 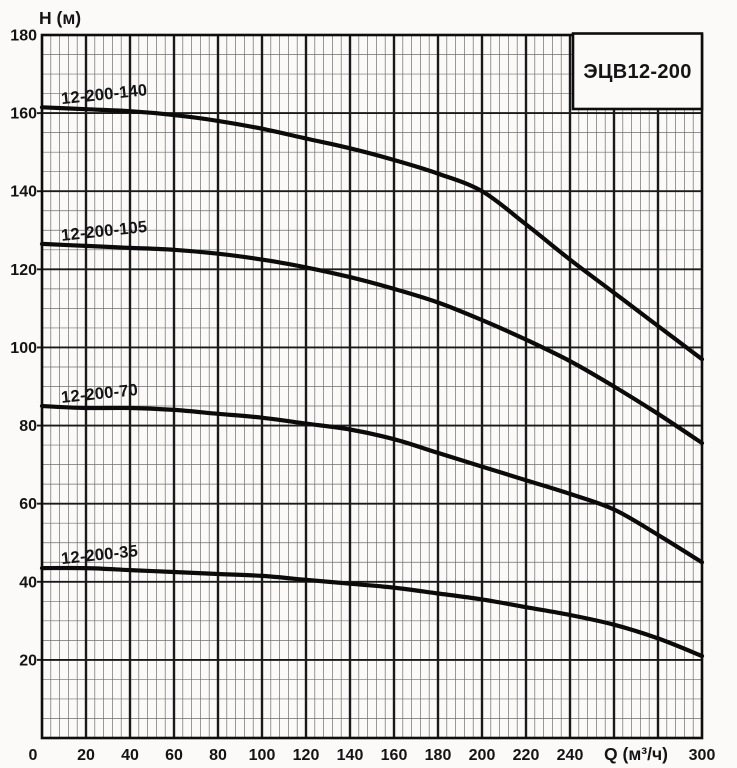 I want to click on x-tick-label: 20, so click(x=86, y=755).